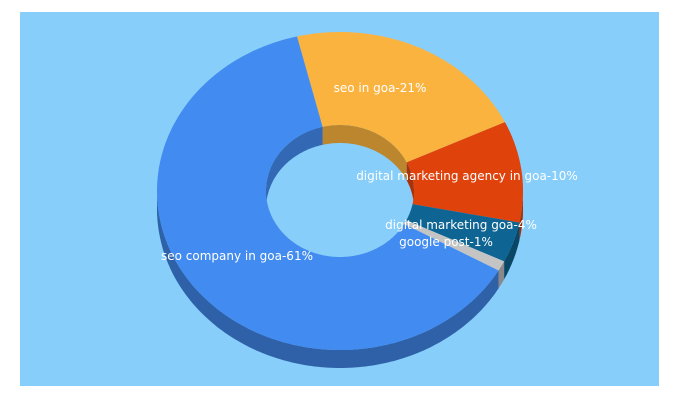 The width and height of the screenshot is (680, 400). I want to click on slice-label-seo-in-goa: seo in goa-21%, so click(380, 88).